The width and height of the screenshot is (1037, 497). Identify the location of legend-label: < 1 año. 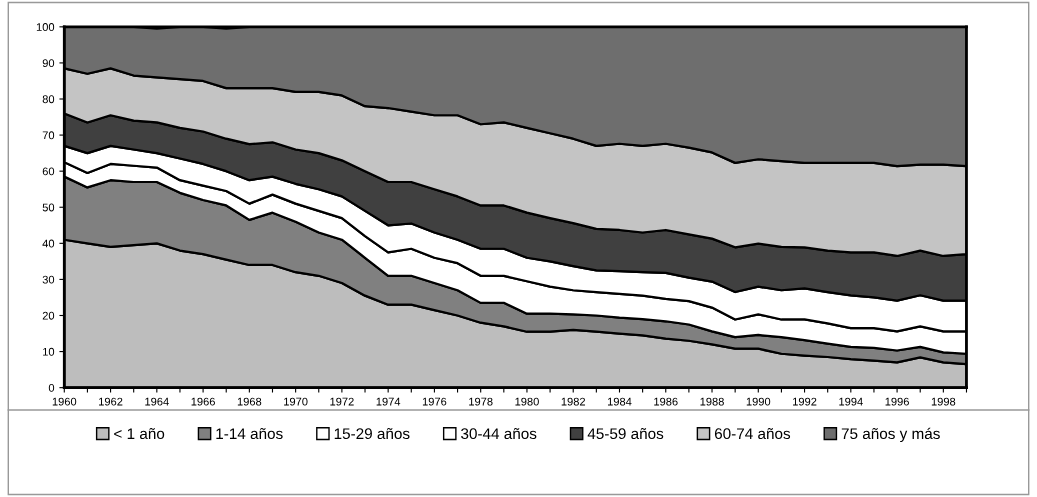
(139, 433).